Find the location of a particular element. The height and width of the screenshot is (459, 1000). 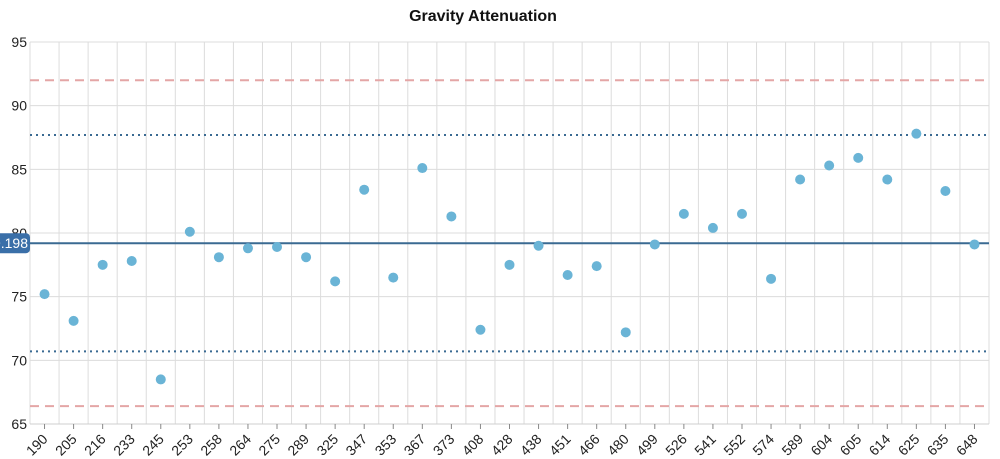

x-tick-label: 190 is located at coordinates (37, 445).